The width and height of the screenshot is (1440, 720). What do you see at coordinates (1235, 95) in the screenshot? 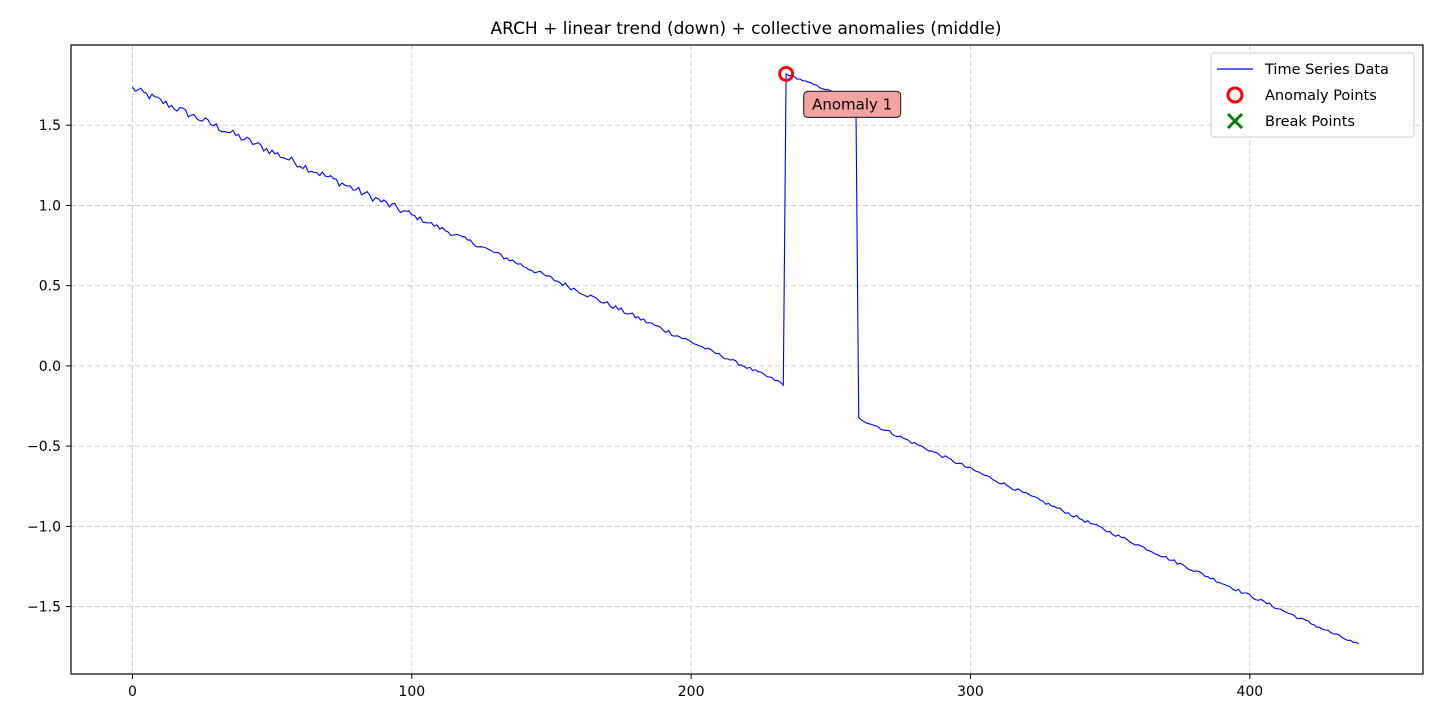
I see `legend-anomaly-marker-icon` at bounding box center [1235, 95].